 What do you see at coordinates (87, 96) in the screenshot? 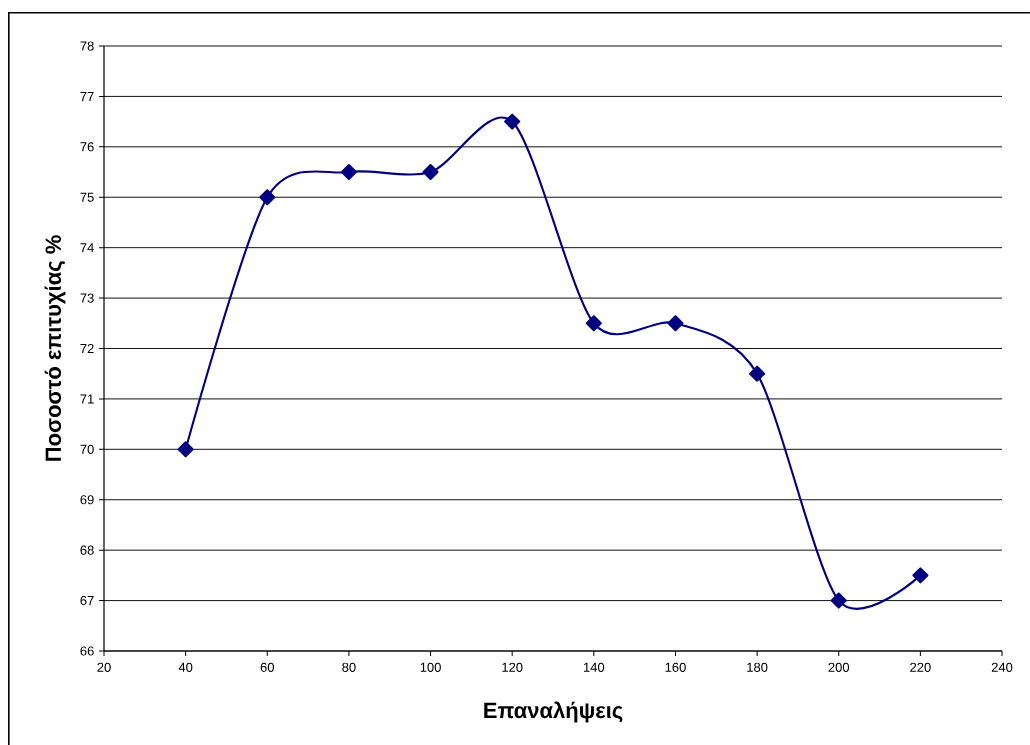
I see `y-tick-label: 77` at bounding box center [87, 96].